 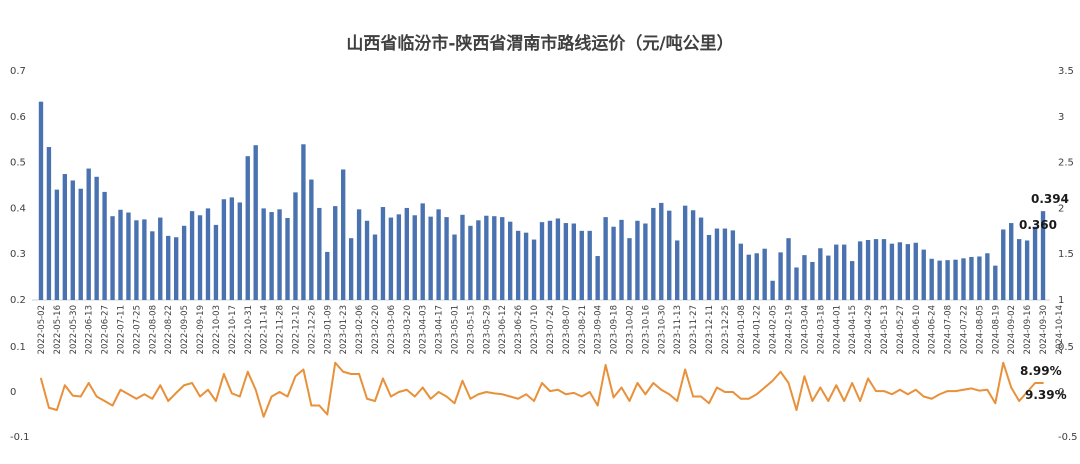 I want to click on x-tick-label: 2024-08-05, so click(x=980, y=329).